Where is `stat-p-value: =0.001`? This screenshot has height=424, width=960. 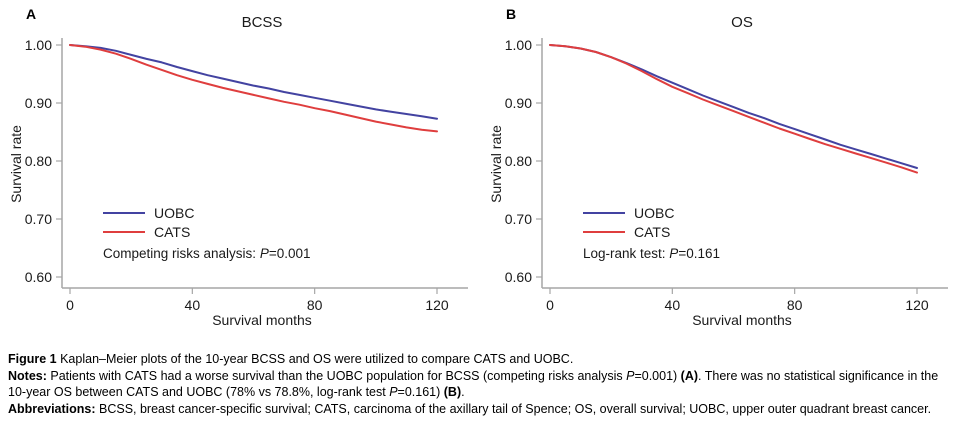
stat-p-value: =0.001 is located at coordinates (289, 253).